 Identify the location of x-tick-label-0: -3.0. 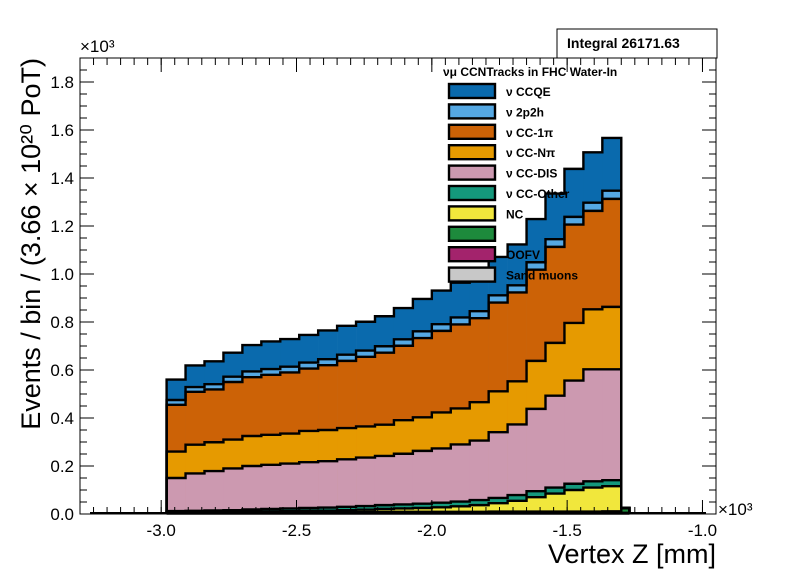
(161, 530).